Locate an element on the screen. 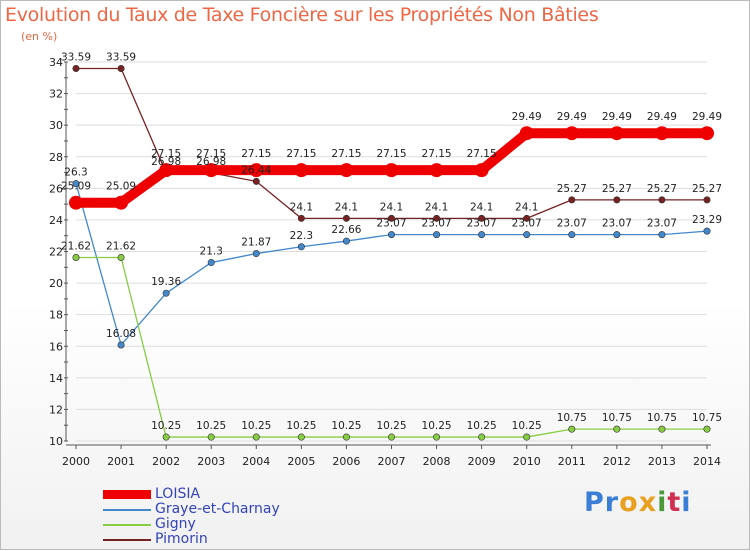 This screenshot has height=551, width=750. x-tick-label: 2013 is located at coordinates (662, 461).